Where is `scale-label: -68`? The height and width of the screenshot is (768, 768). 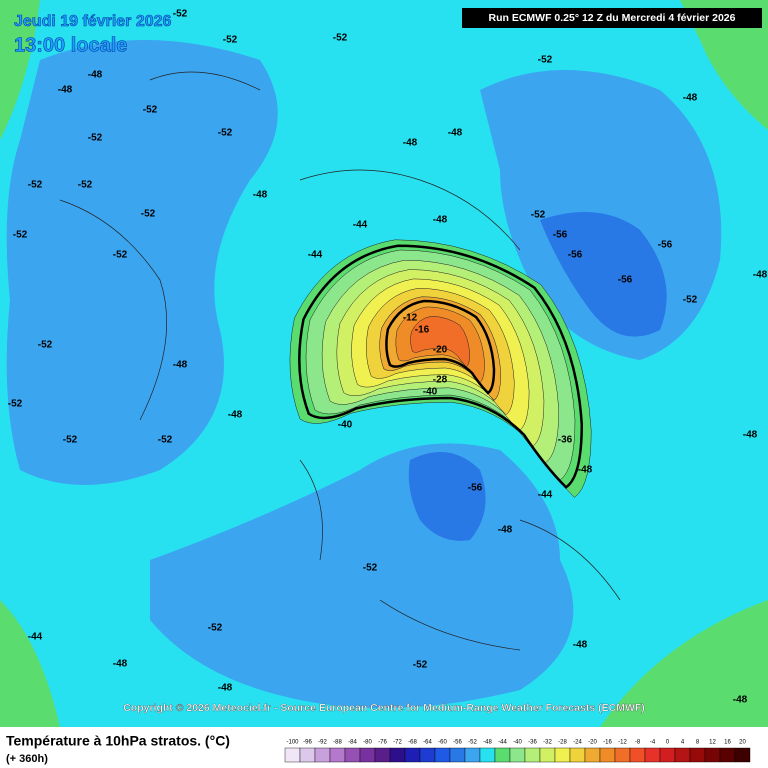 scale-label: -68 is located at coordinates (412, 743).